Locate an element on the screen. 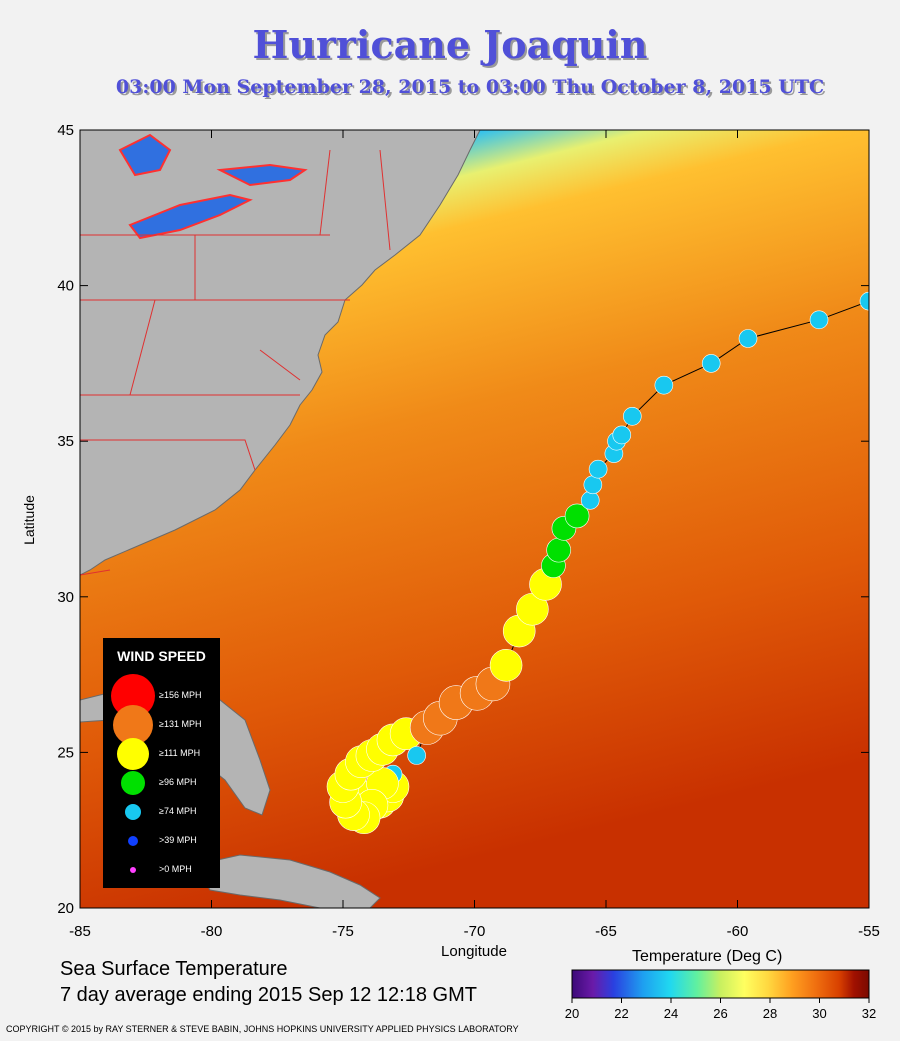 The height and width of the screenshot is (1041, 900). colorbar-tick-label: 28 is located at coordinates (770, 1013).